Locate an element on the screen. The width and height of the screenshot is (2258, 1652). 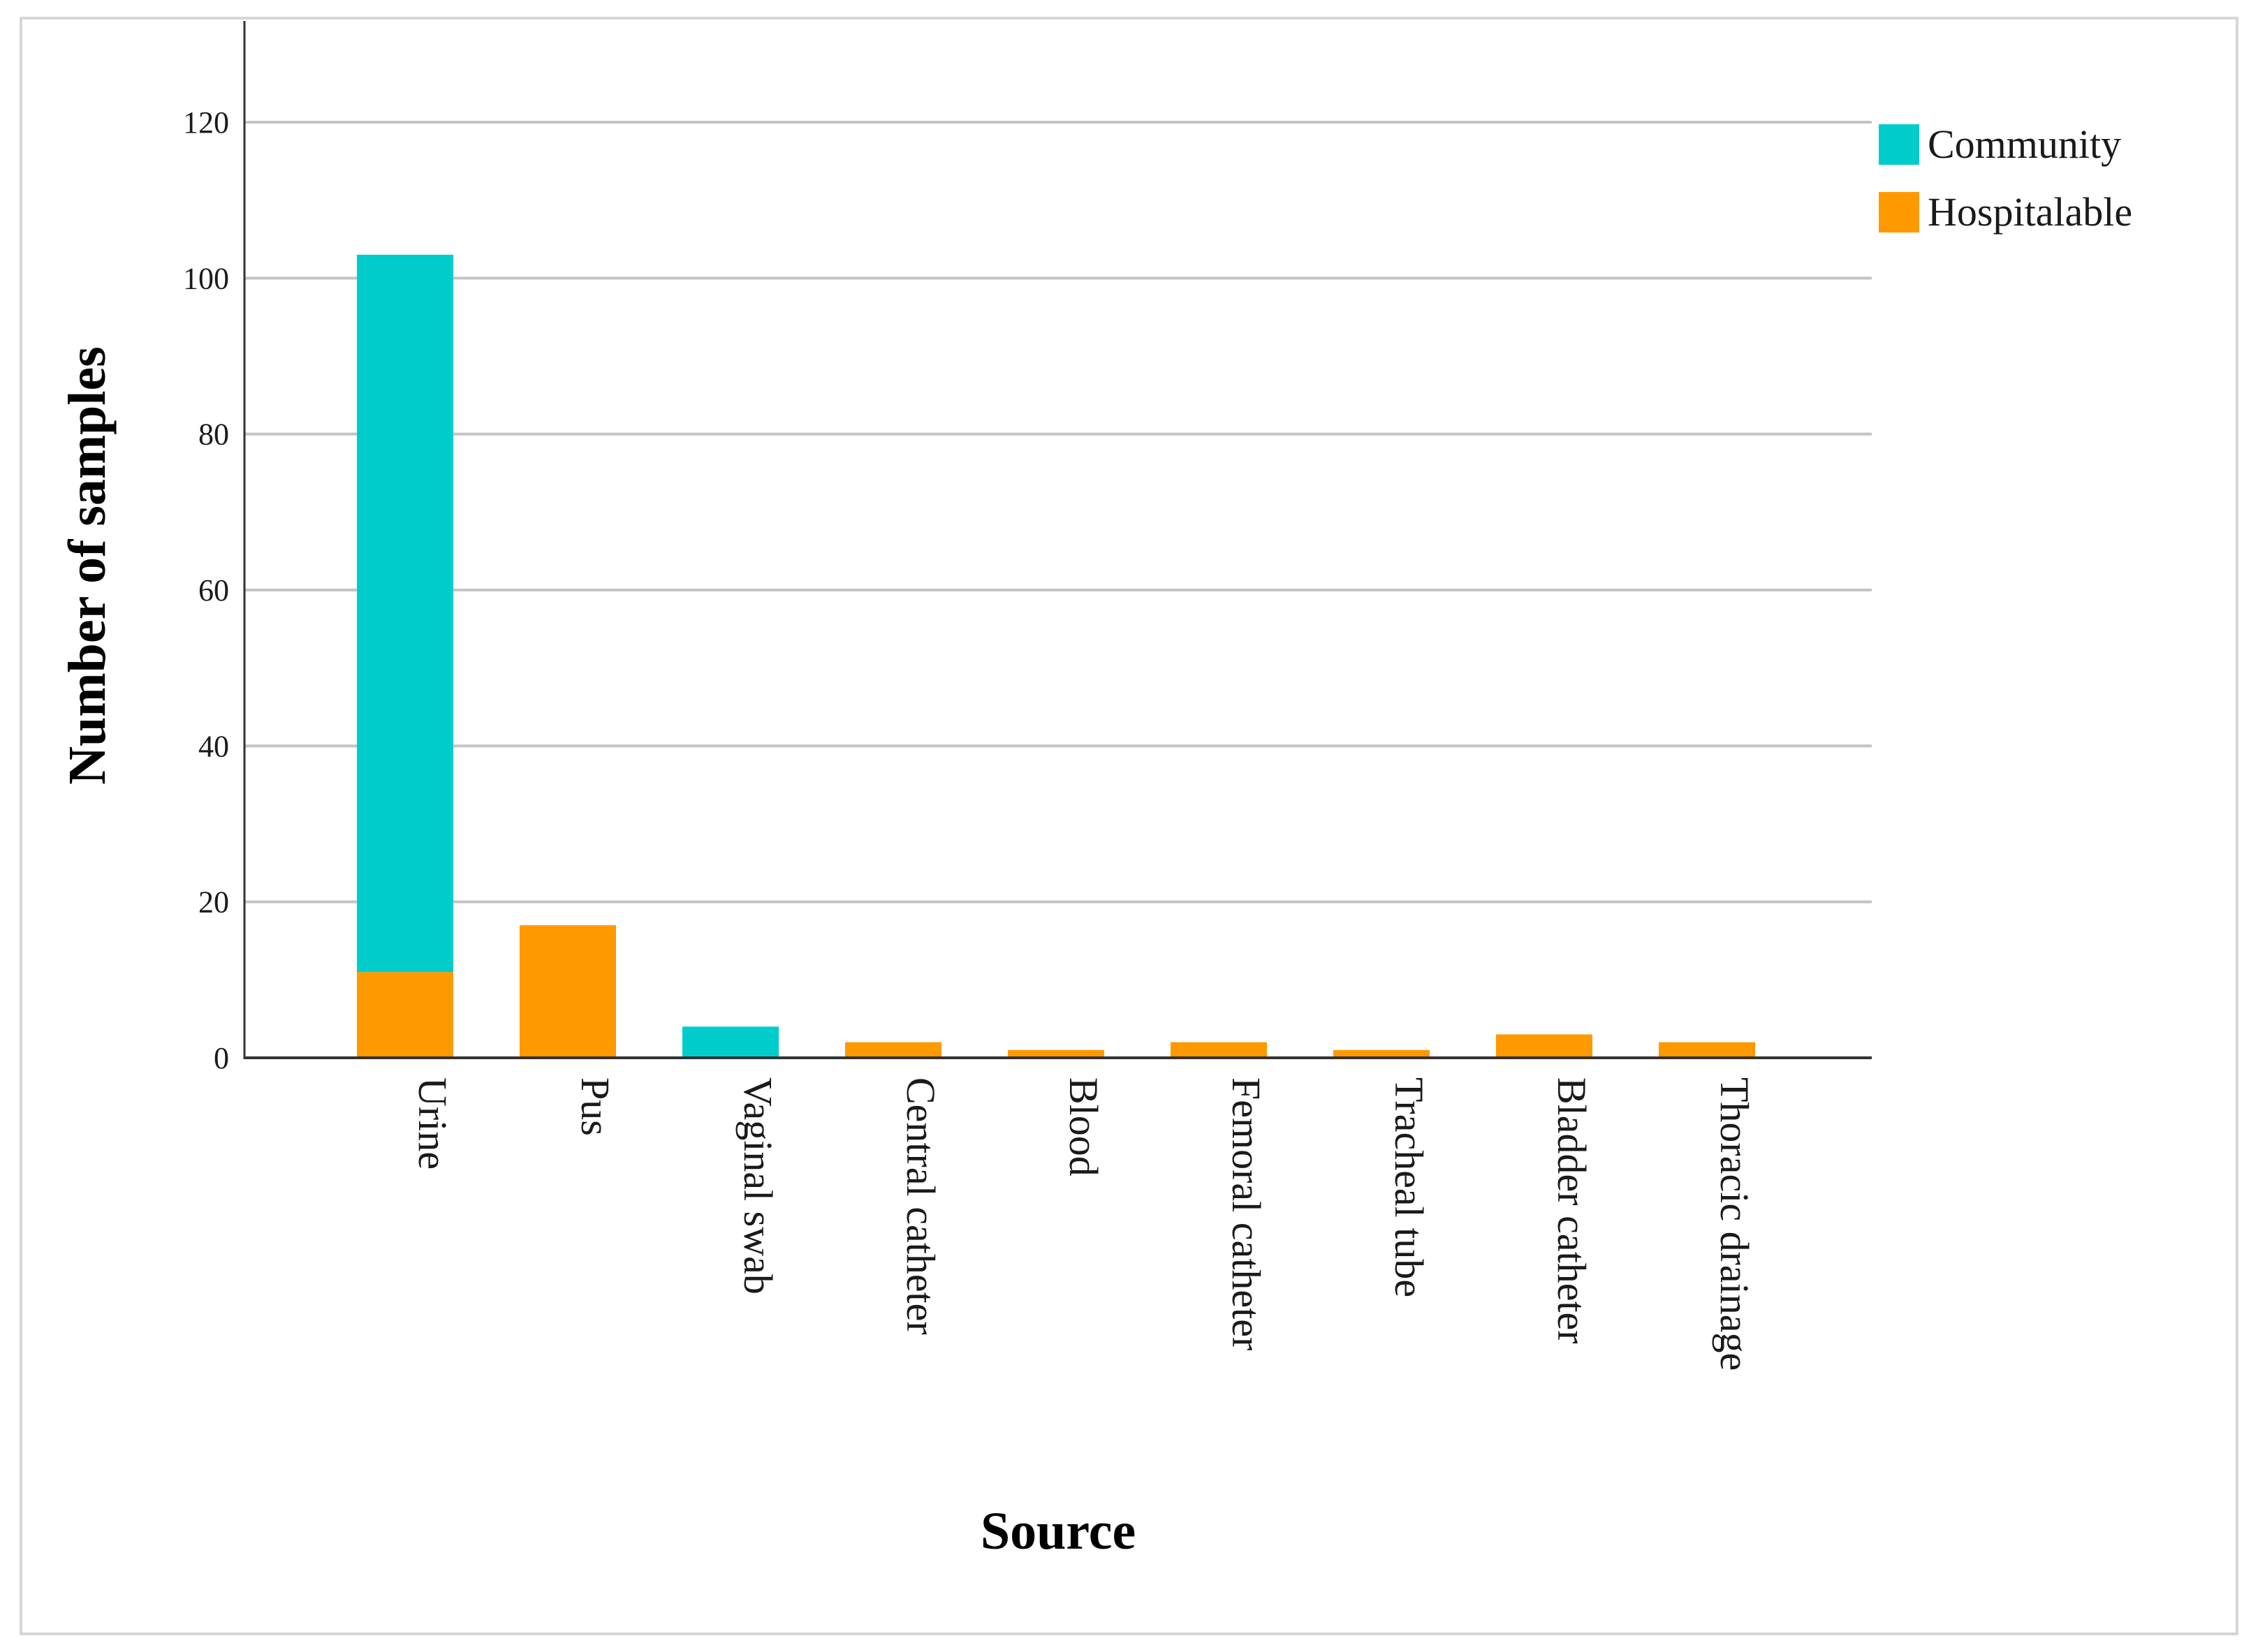
x-tick-label: Urine is located at coordinates (432, 1123).